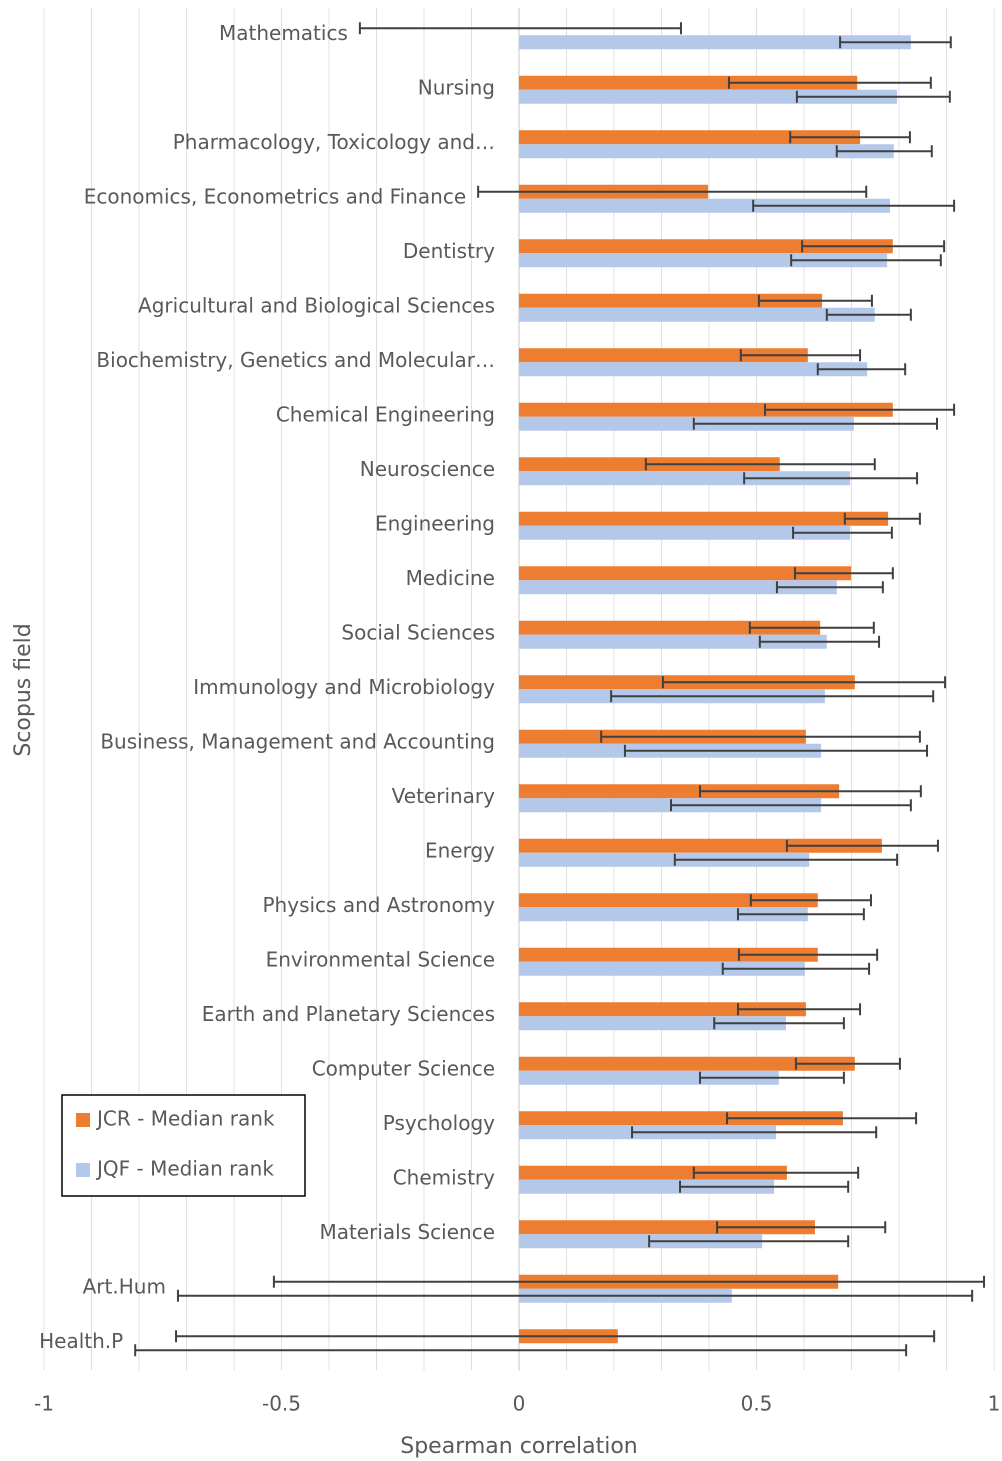 The height and width of the screenshot is (1461, 1002). Describe the element at coordinates (449, 251) in the screenshot. I see `y-tick-label: Dentistry` at that location.